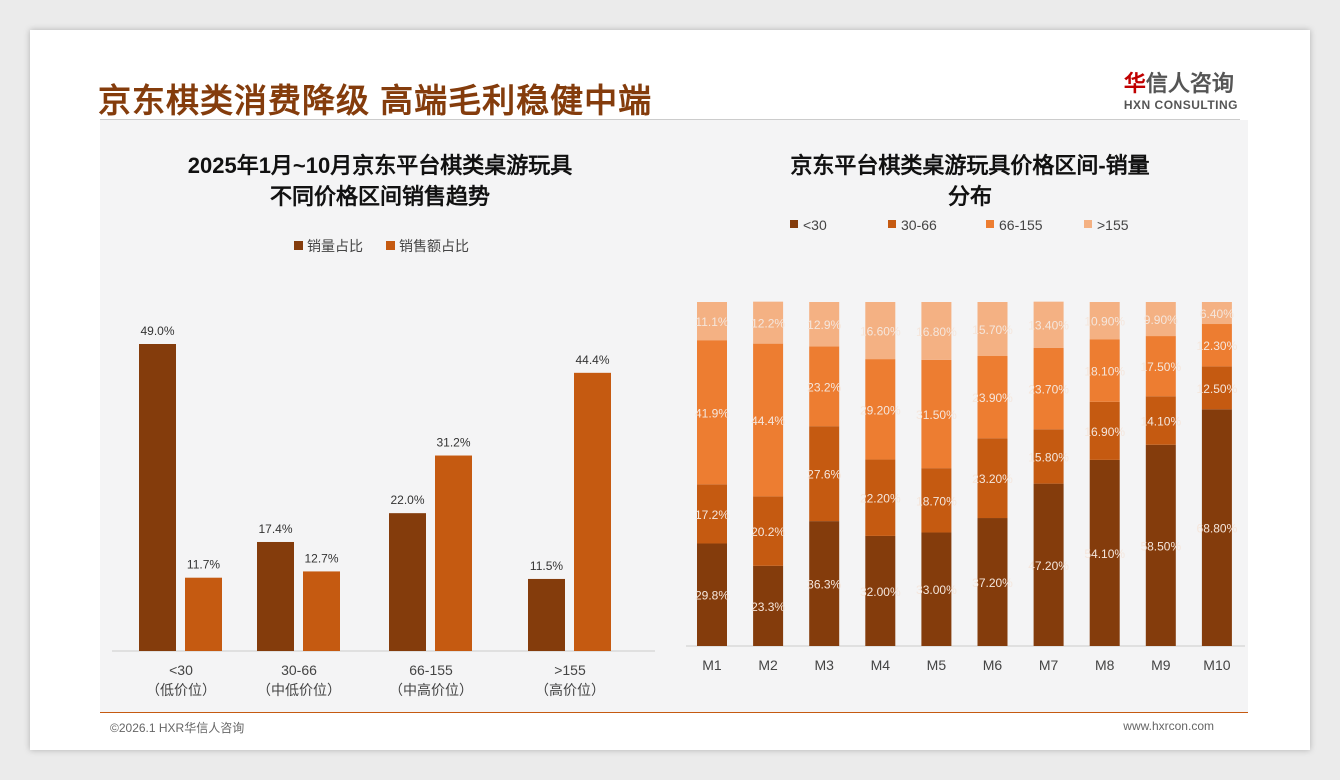 This screenshot has width=1340, height=780. Describe the element at coordinates (1104, 432) in the screenshot. I see `data-label: 16.90%` at that location.